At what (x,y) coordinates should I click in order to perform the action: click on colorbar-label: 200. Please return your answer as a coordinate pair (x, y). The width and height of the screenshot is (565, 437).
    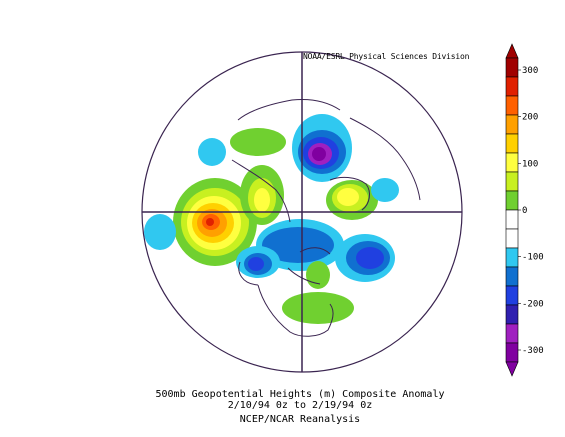
    Looking at the image, I should click on (530, 118).